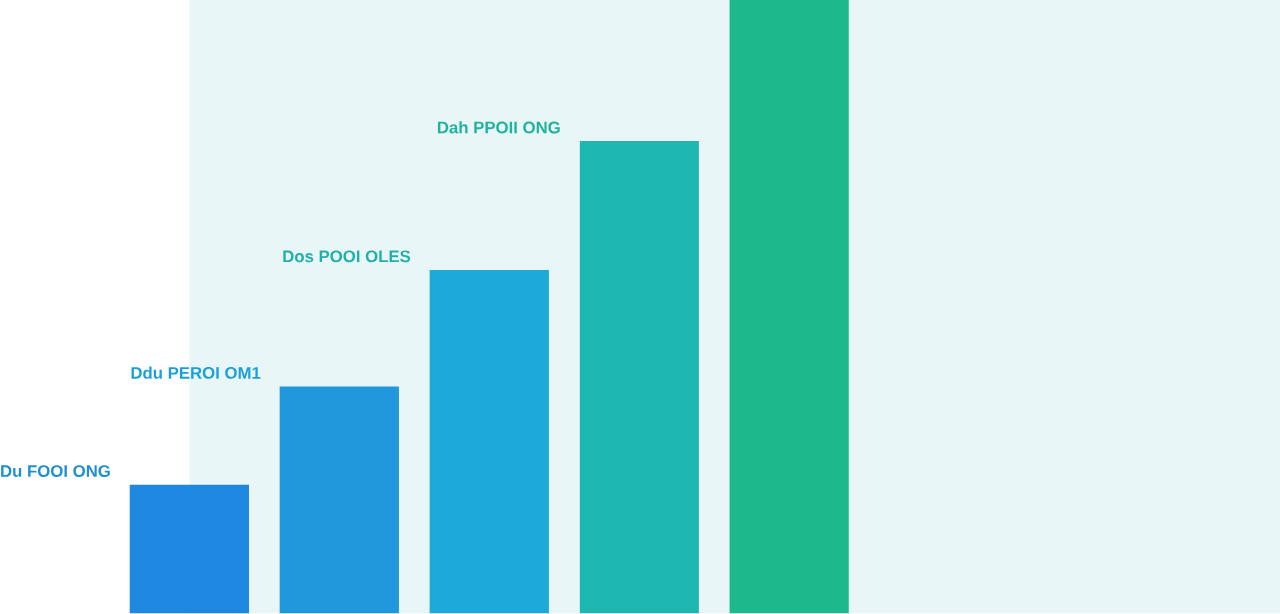 The width and height of the screenshot is (1280, 614). Describe the element at coordinates (347, 256) in the screenshot. I see `annotation: Dos POOI OLES` at that location.